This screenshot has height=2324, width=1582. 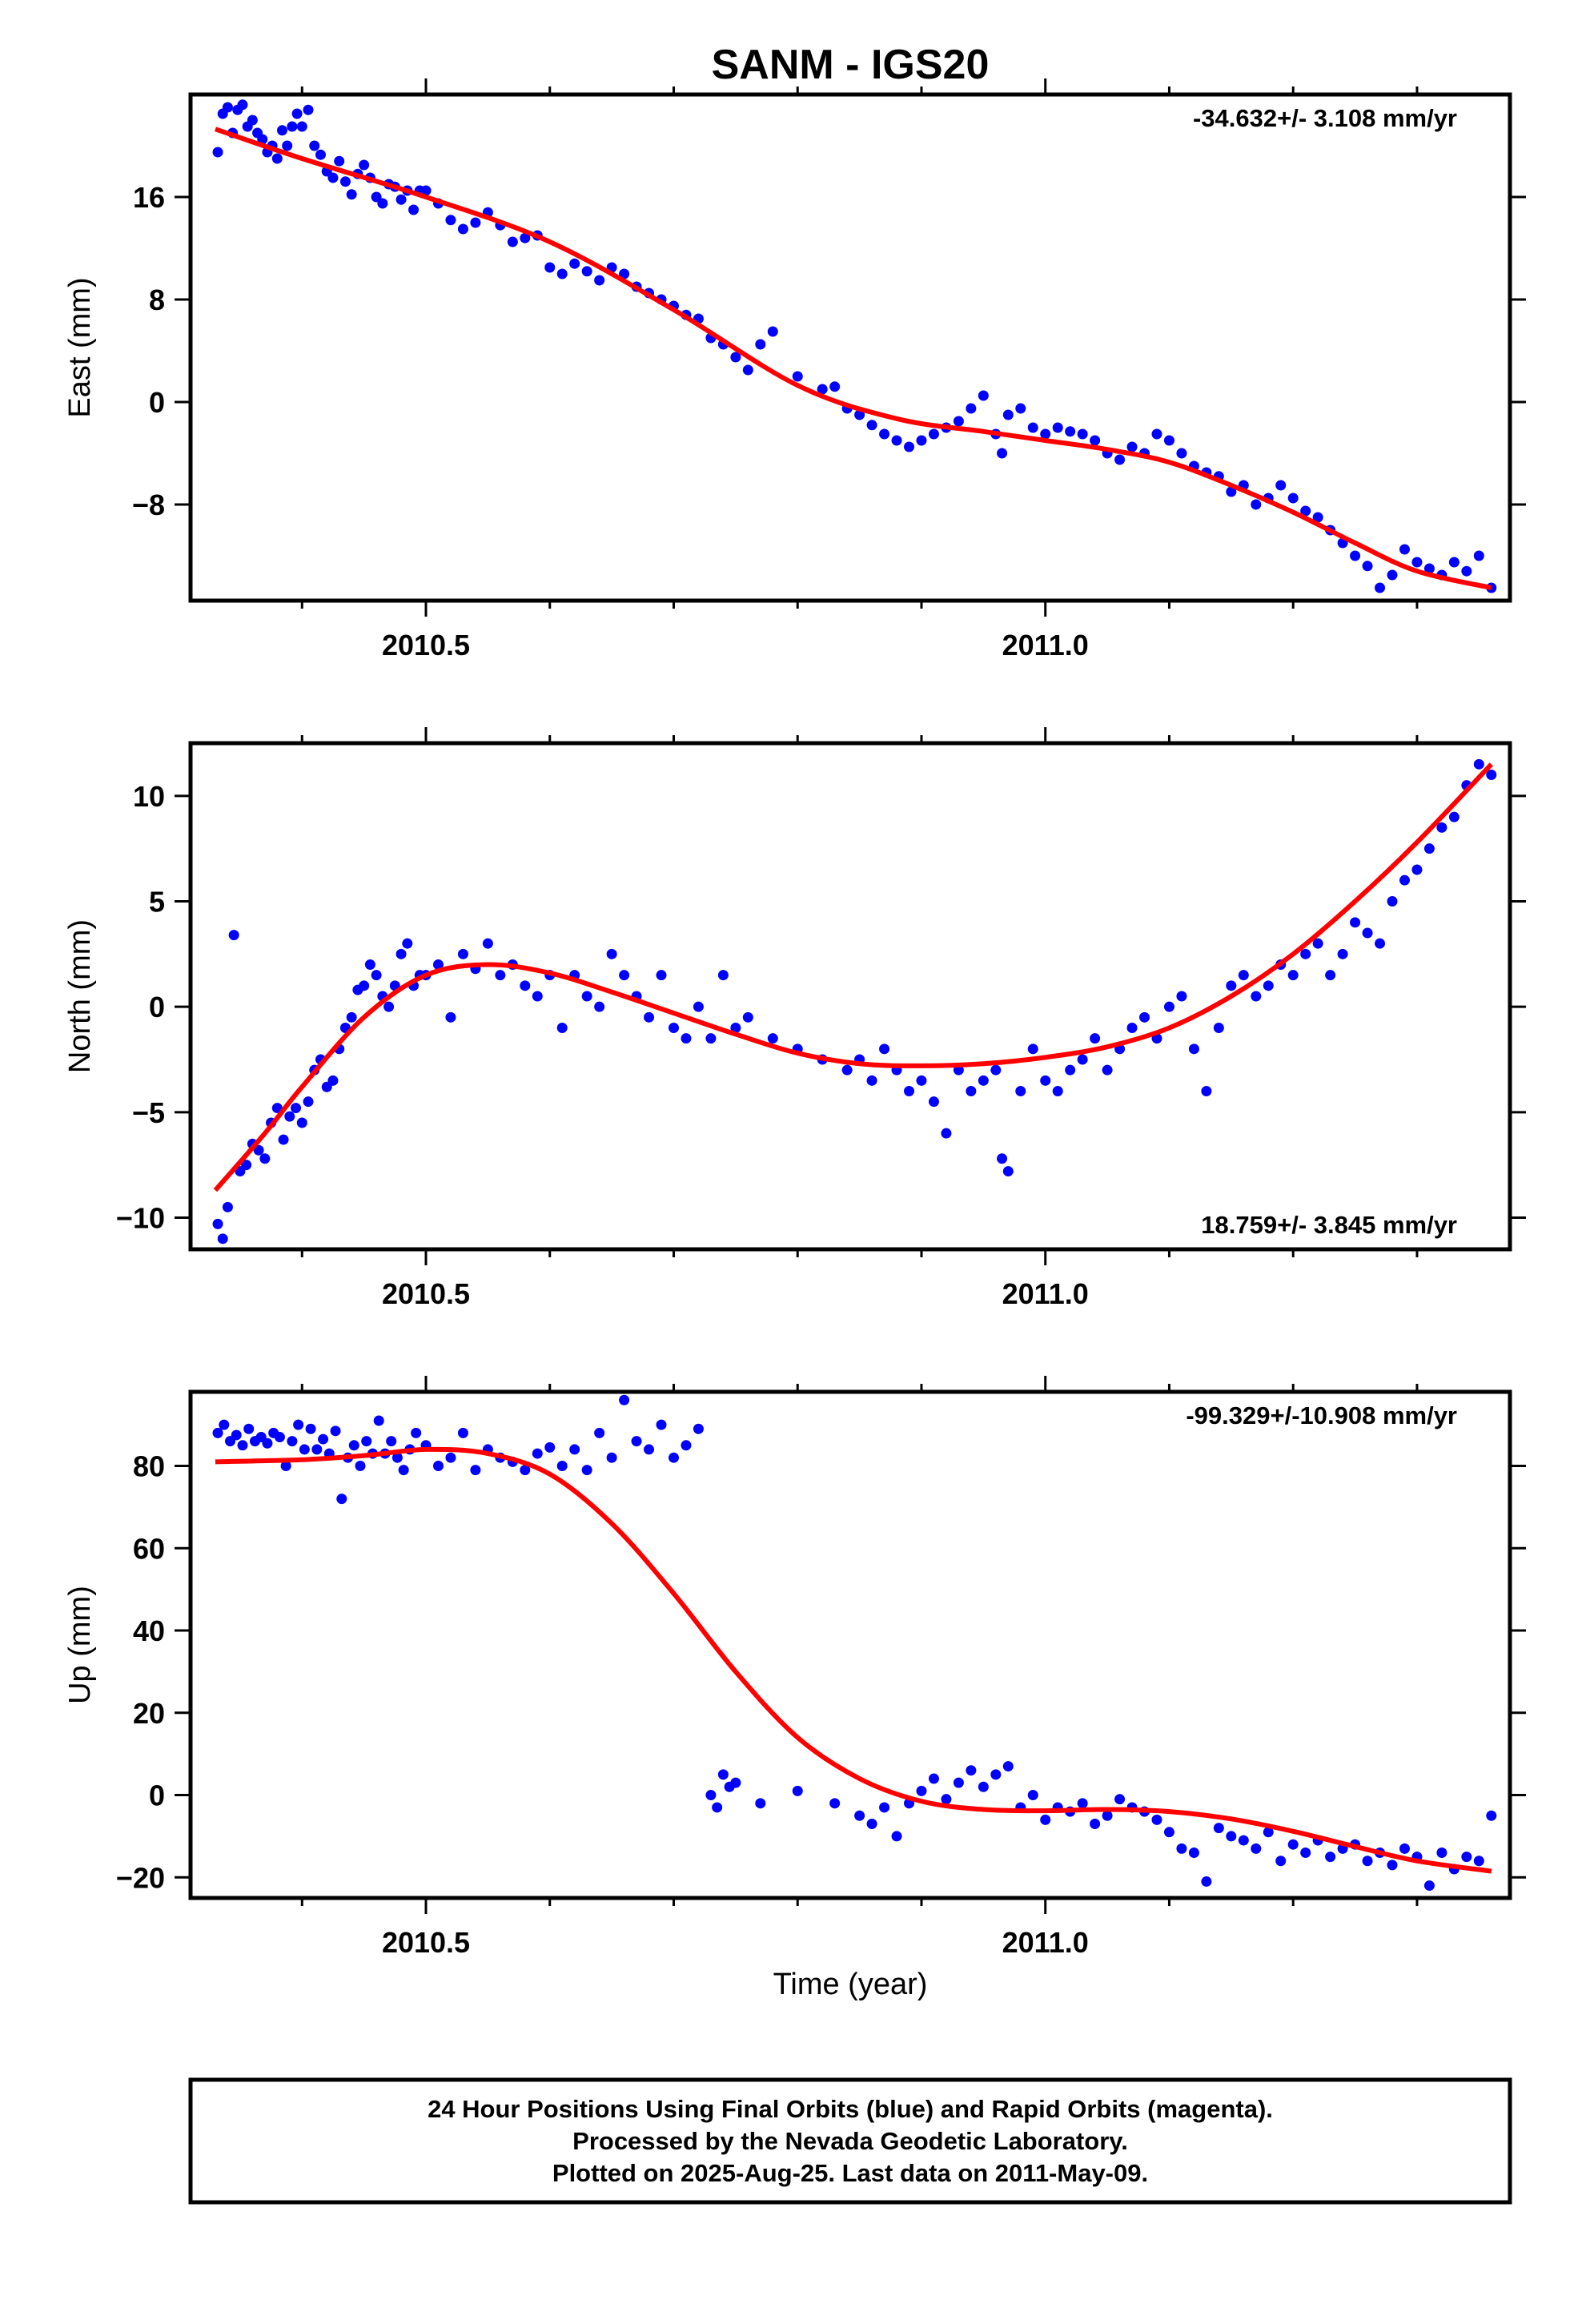 What do you see at coordinates (157, 1007) in the screenshot?
I see `north-ytick-label: 0` at bounding box center [157, 1007].